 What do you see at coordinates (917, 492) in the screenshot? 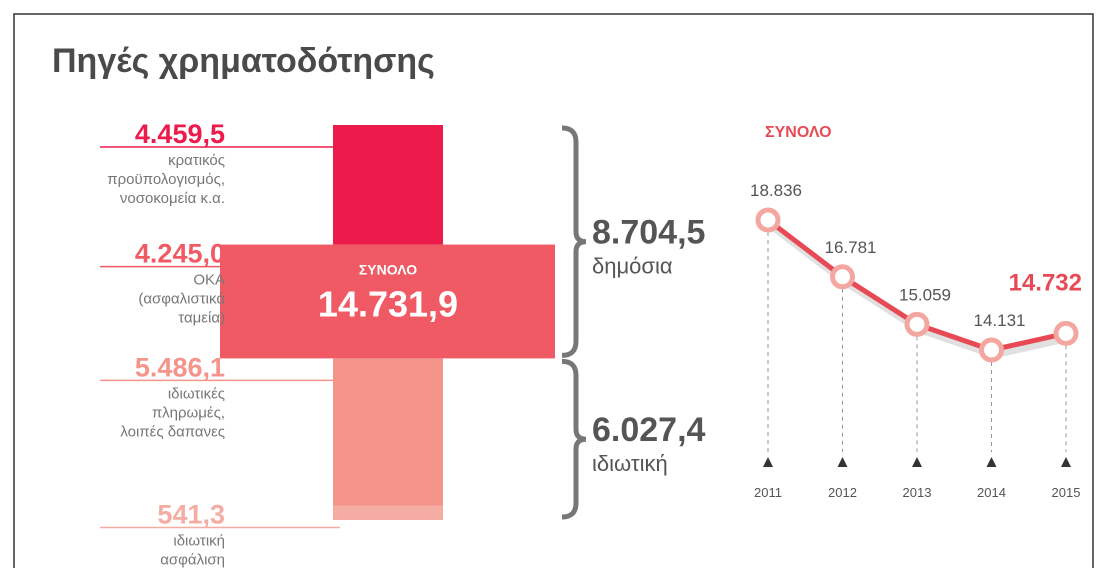
I see `x-tick-label: 2013` at bounding box center [917, 492].